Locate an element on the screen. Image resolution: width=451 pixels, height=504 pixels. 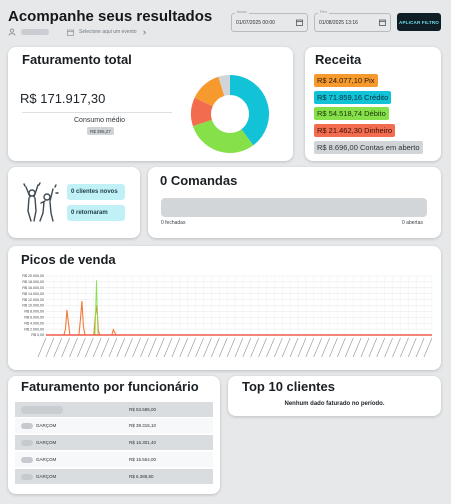
y-tick-label: R$ 0,00 is located at coordinates (37, 335).